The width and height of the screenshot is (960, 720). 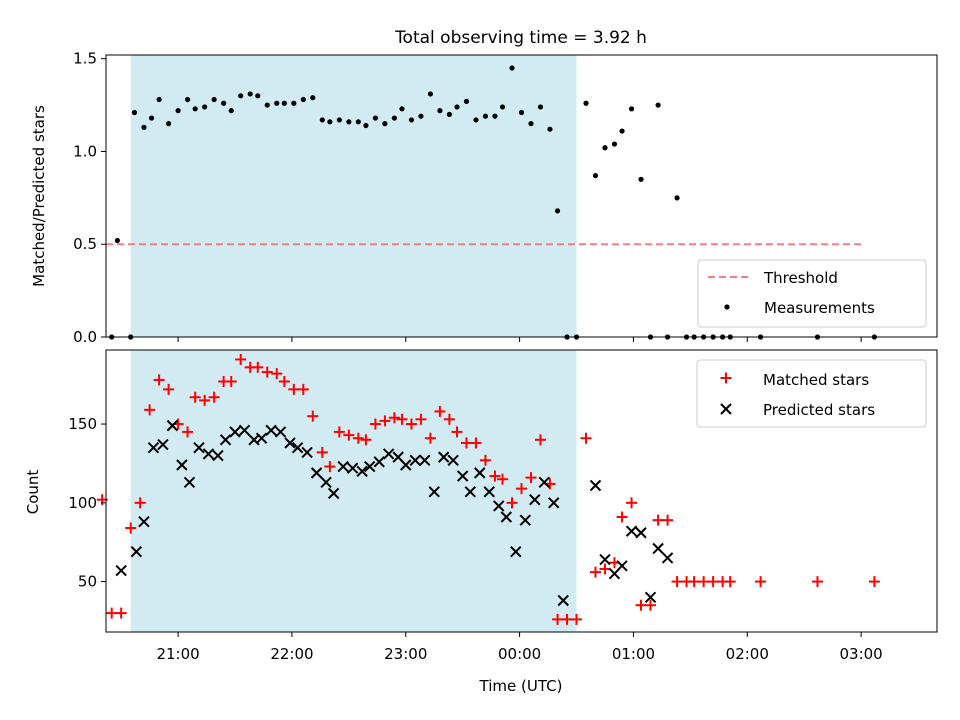 I want to click on predicted-point-48-b, so click(x=563, y=600).